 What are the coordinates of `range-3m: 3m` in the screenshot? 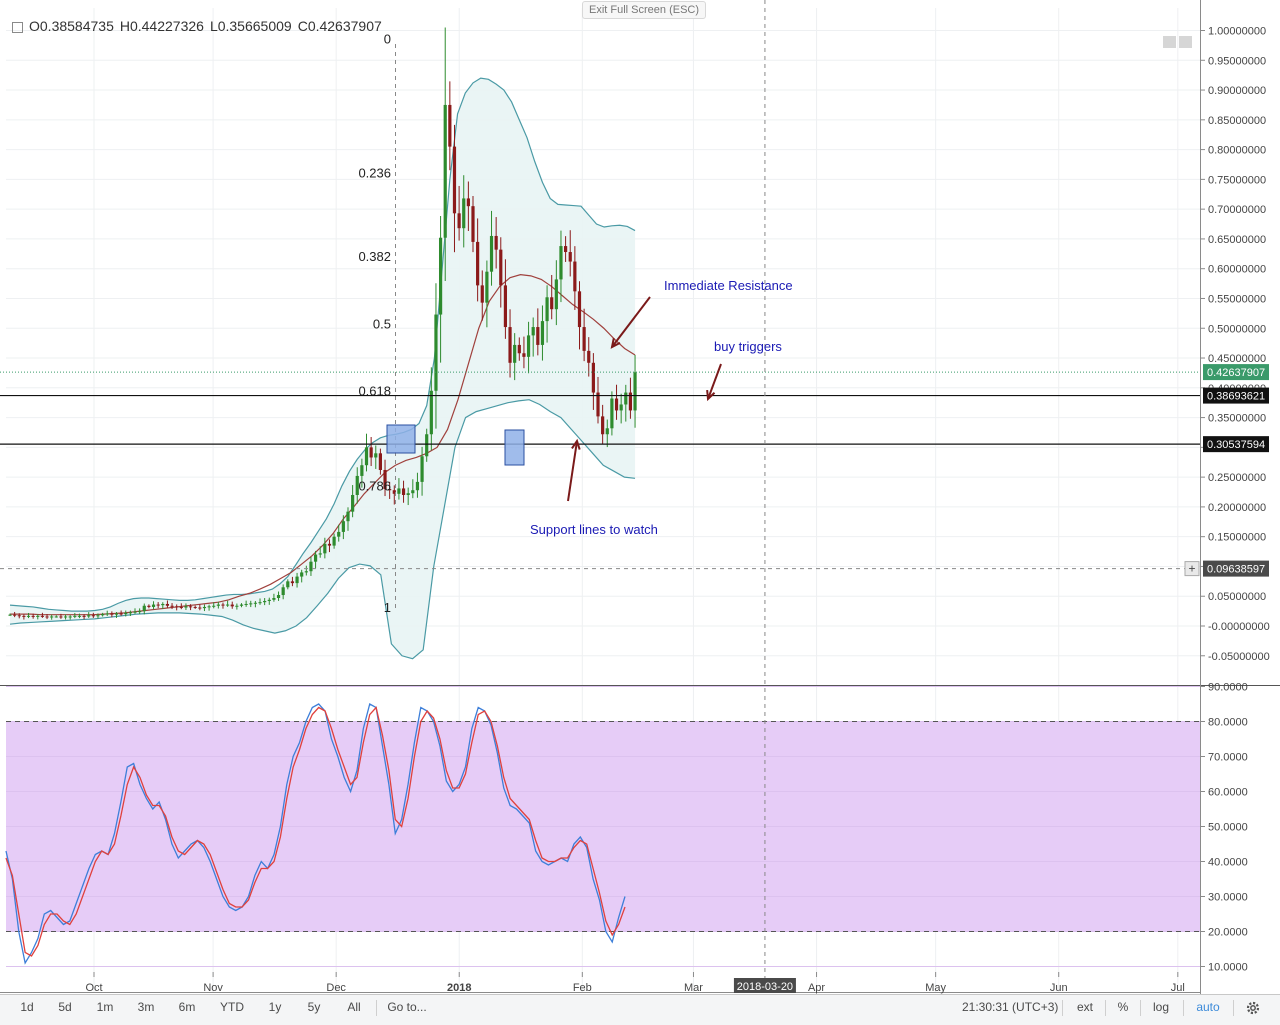 It's located at (146, 1007).